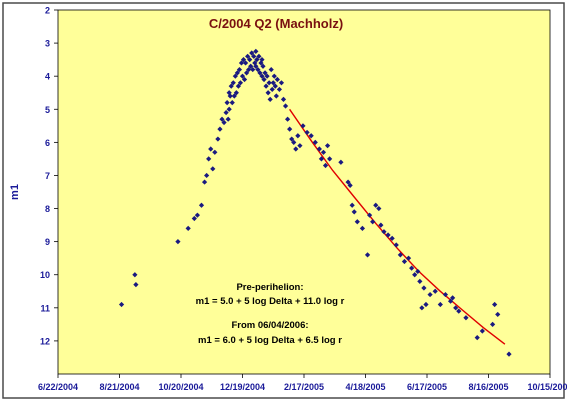  I want to click on y-tick-label: 7, so click(47, 176).